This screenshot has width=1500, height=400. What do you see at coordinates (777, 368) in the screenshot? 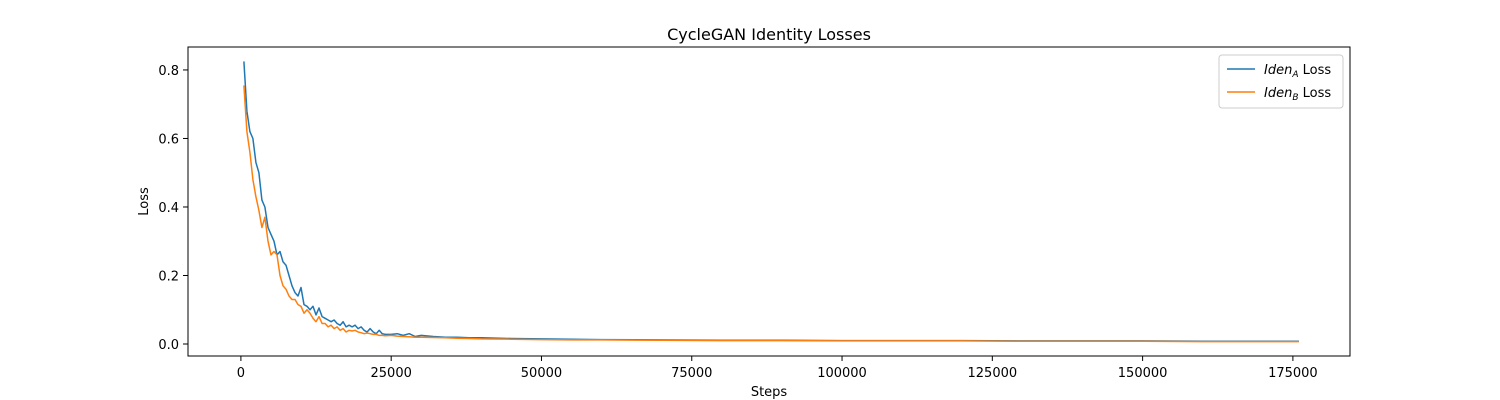
I see `x-axis: 0 25000 50000 75000 100000 125000 150000 175000` at bounding box center [777, 368].